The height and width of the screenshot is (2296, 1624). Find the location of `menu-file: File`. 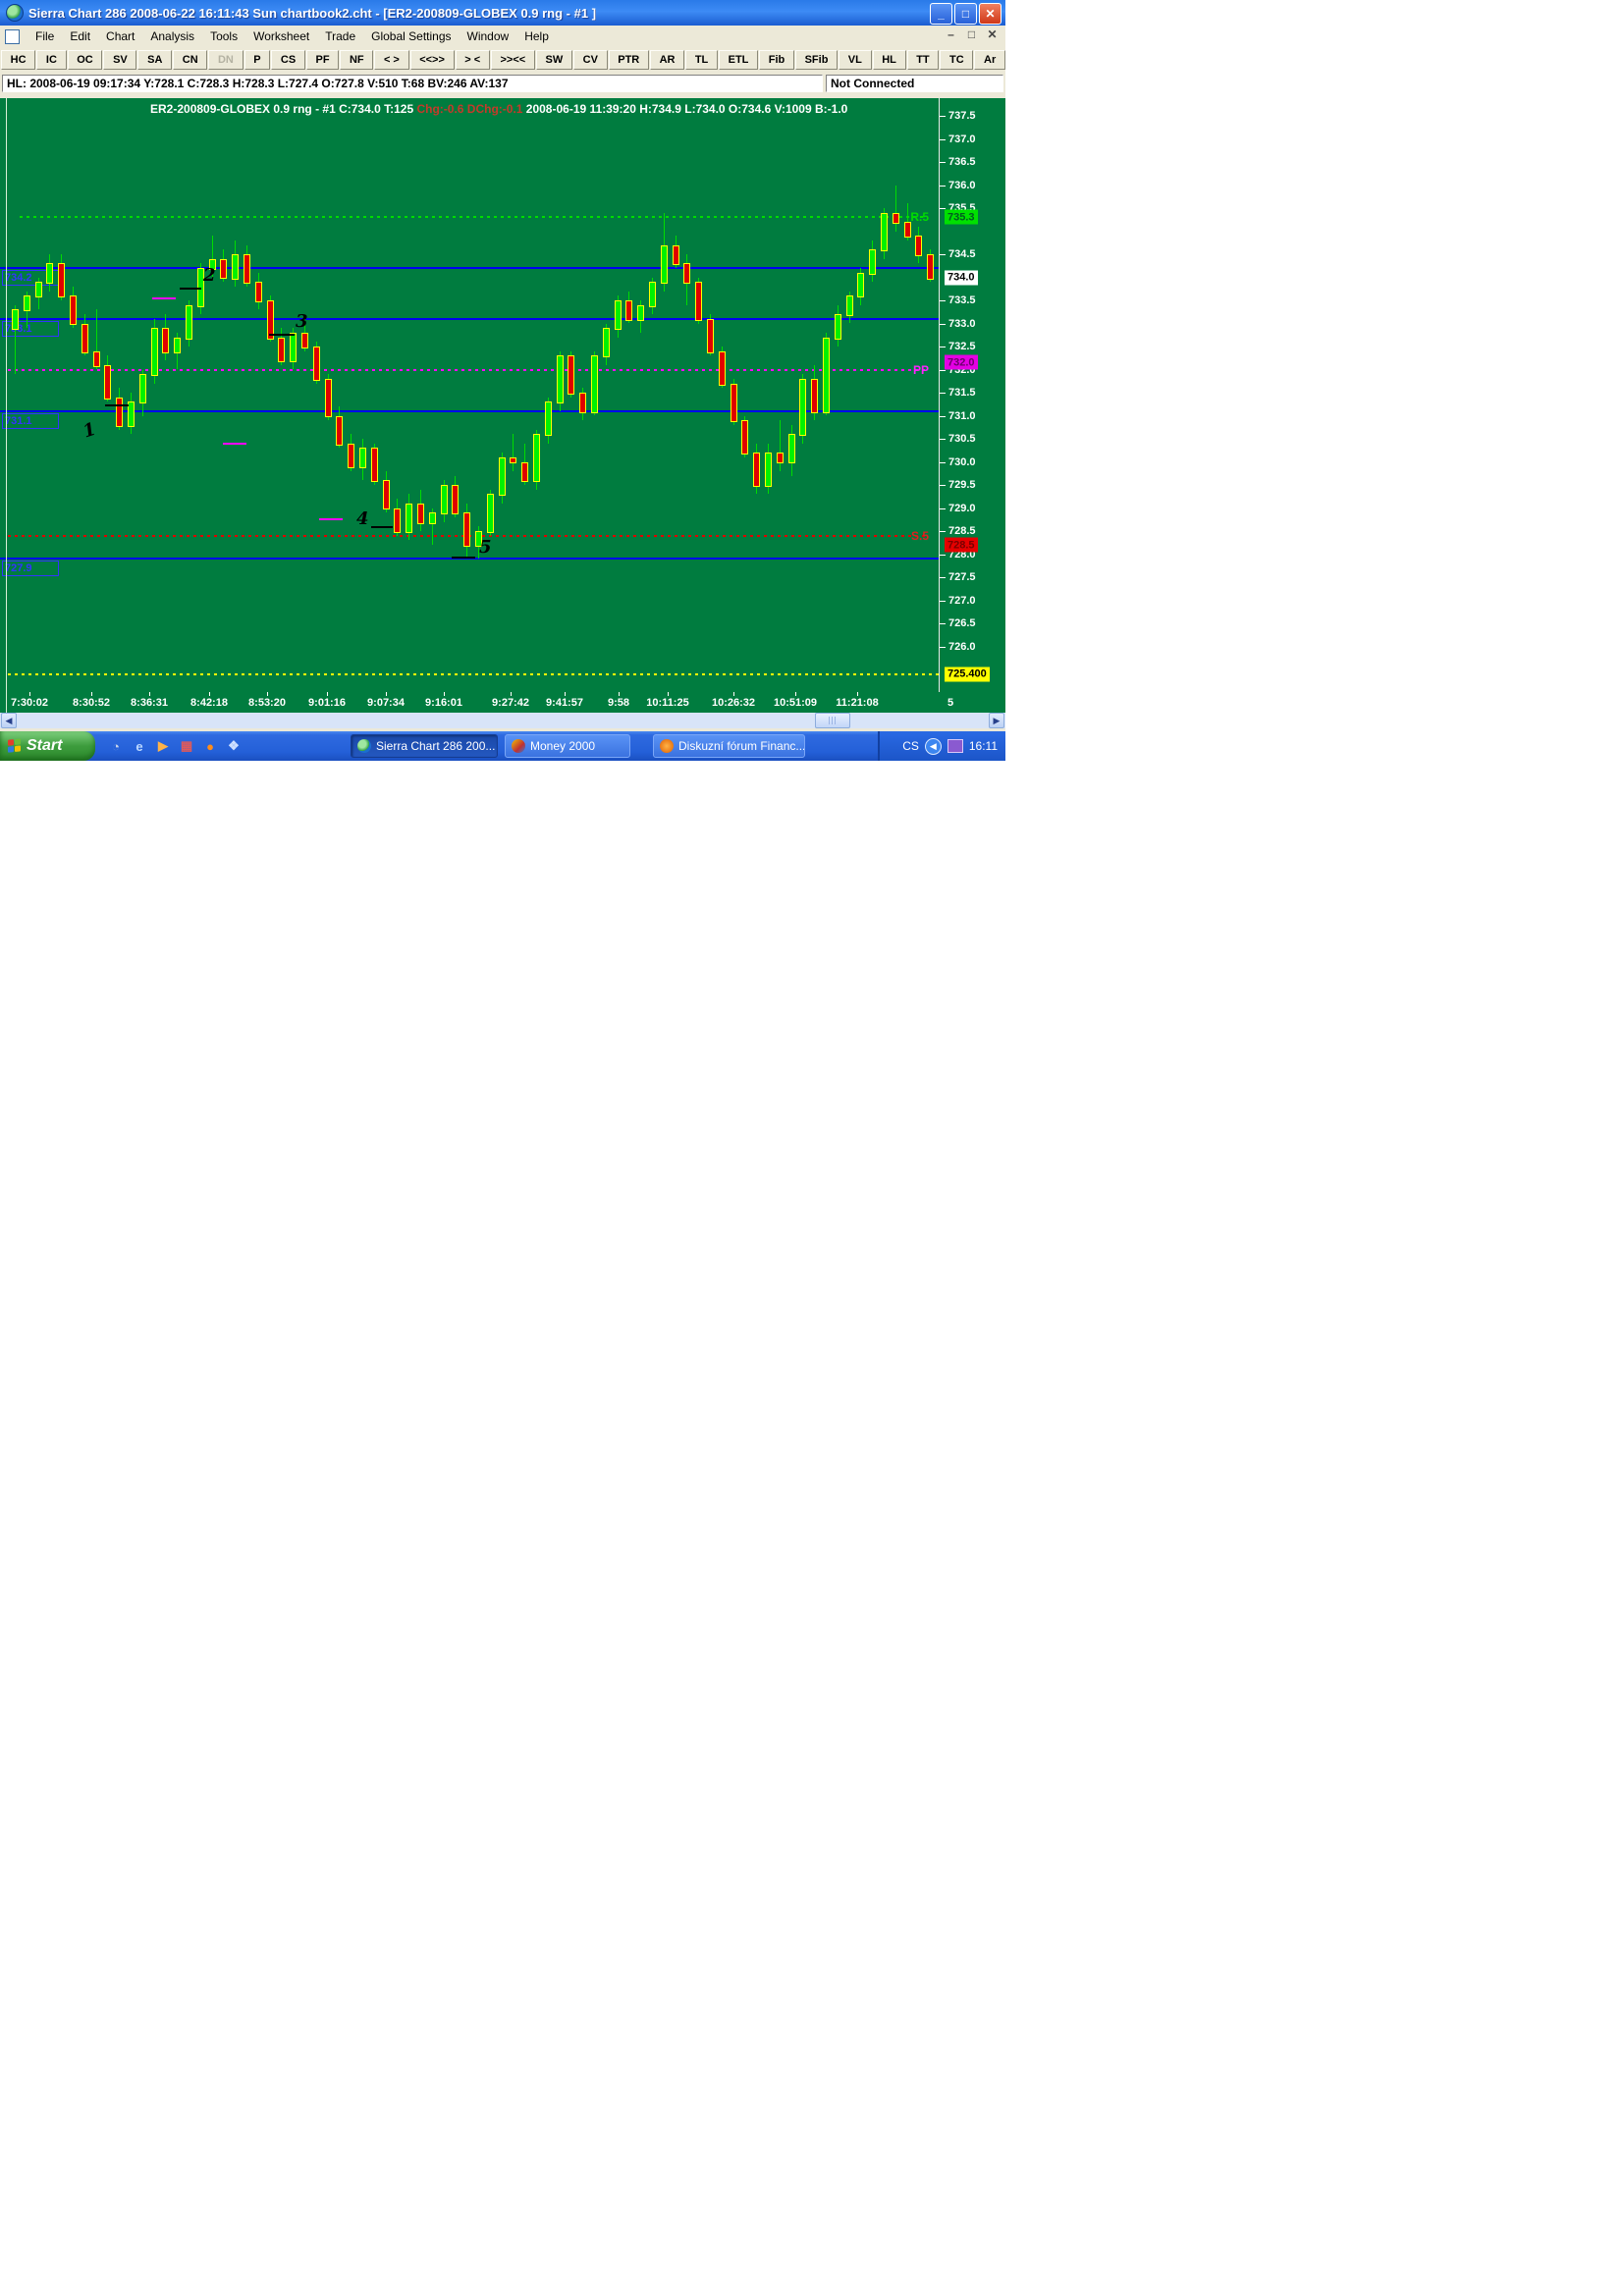

menu-file: File is located at coordinates (45, 36).